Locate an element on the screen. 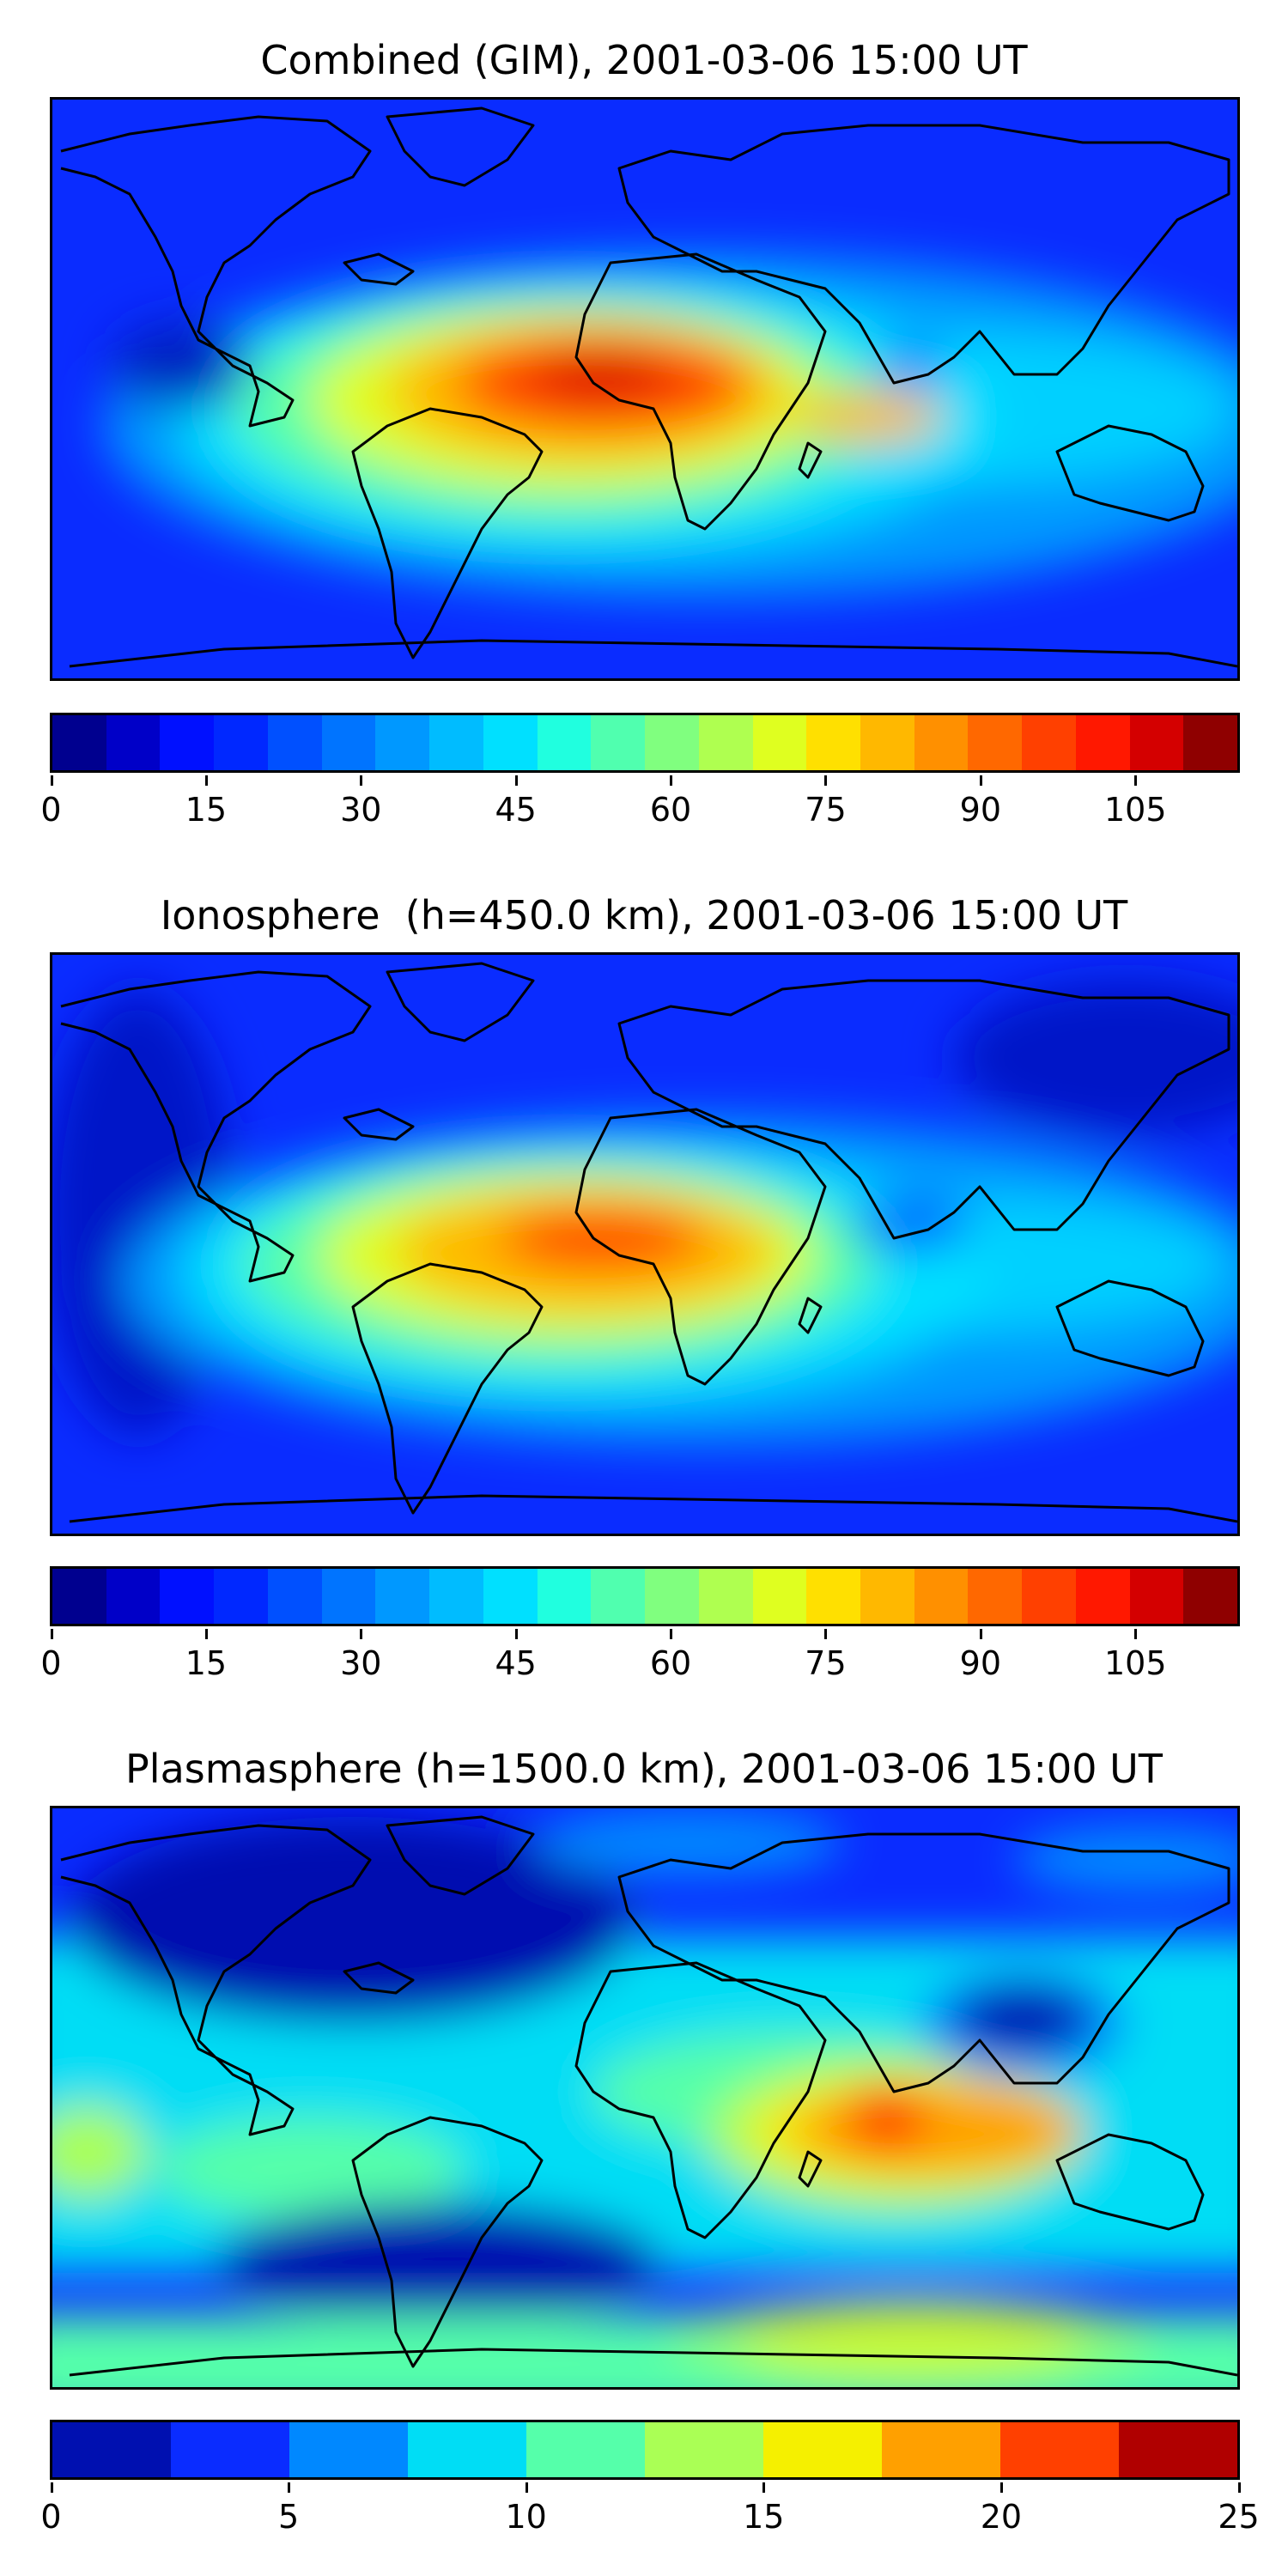 This screenshot has width=1288, height=2576. colorbar-ticks-plasmasphere: 0 5 10 15 20 25 is located at coordinates (650, 2509).